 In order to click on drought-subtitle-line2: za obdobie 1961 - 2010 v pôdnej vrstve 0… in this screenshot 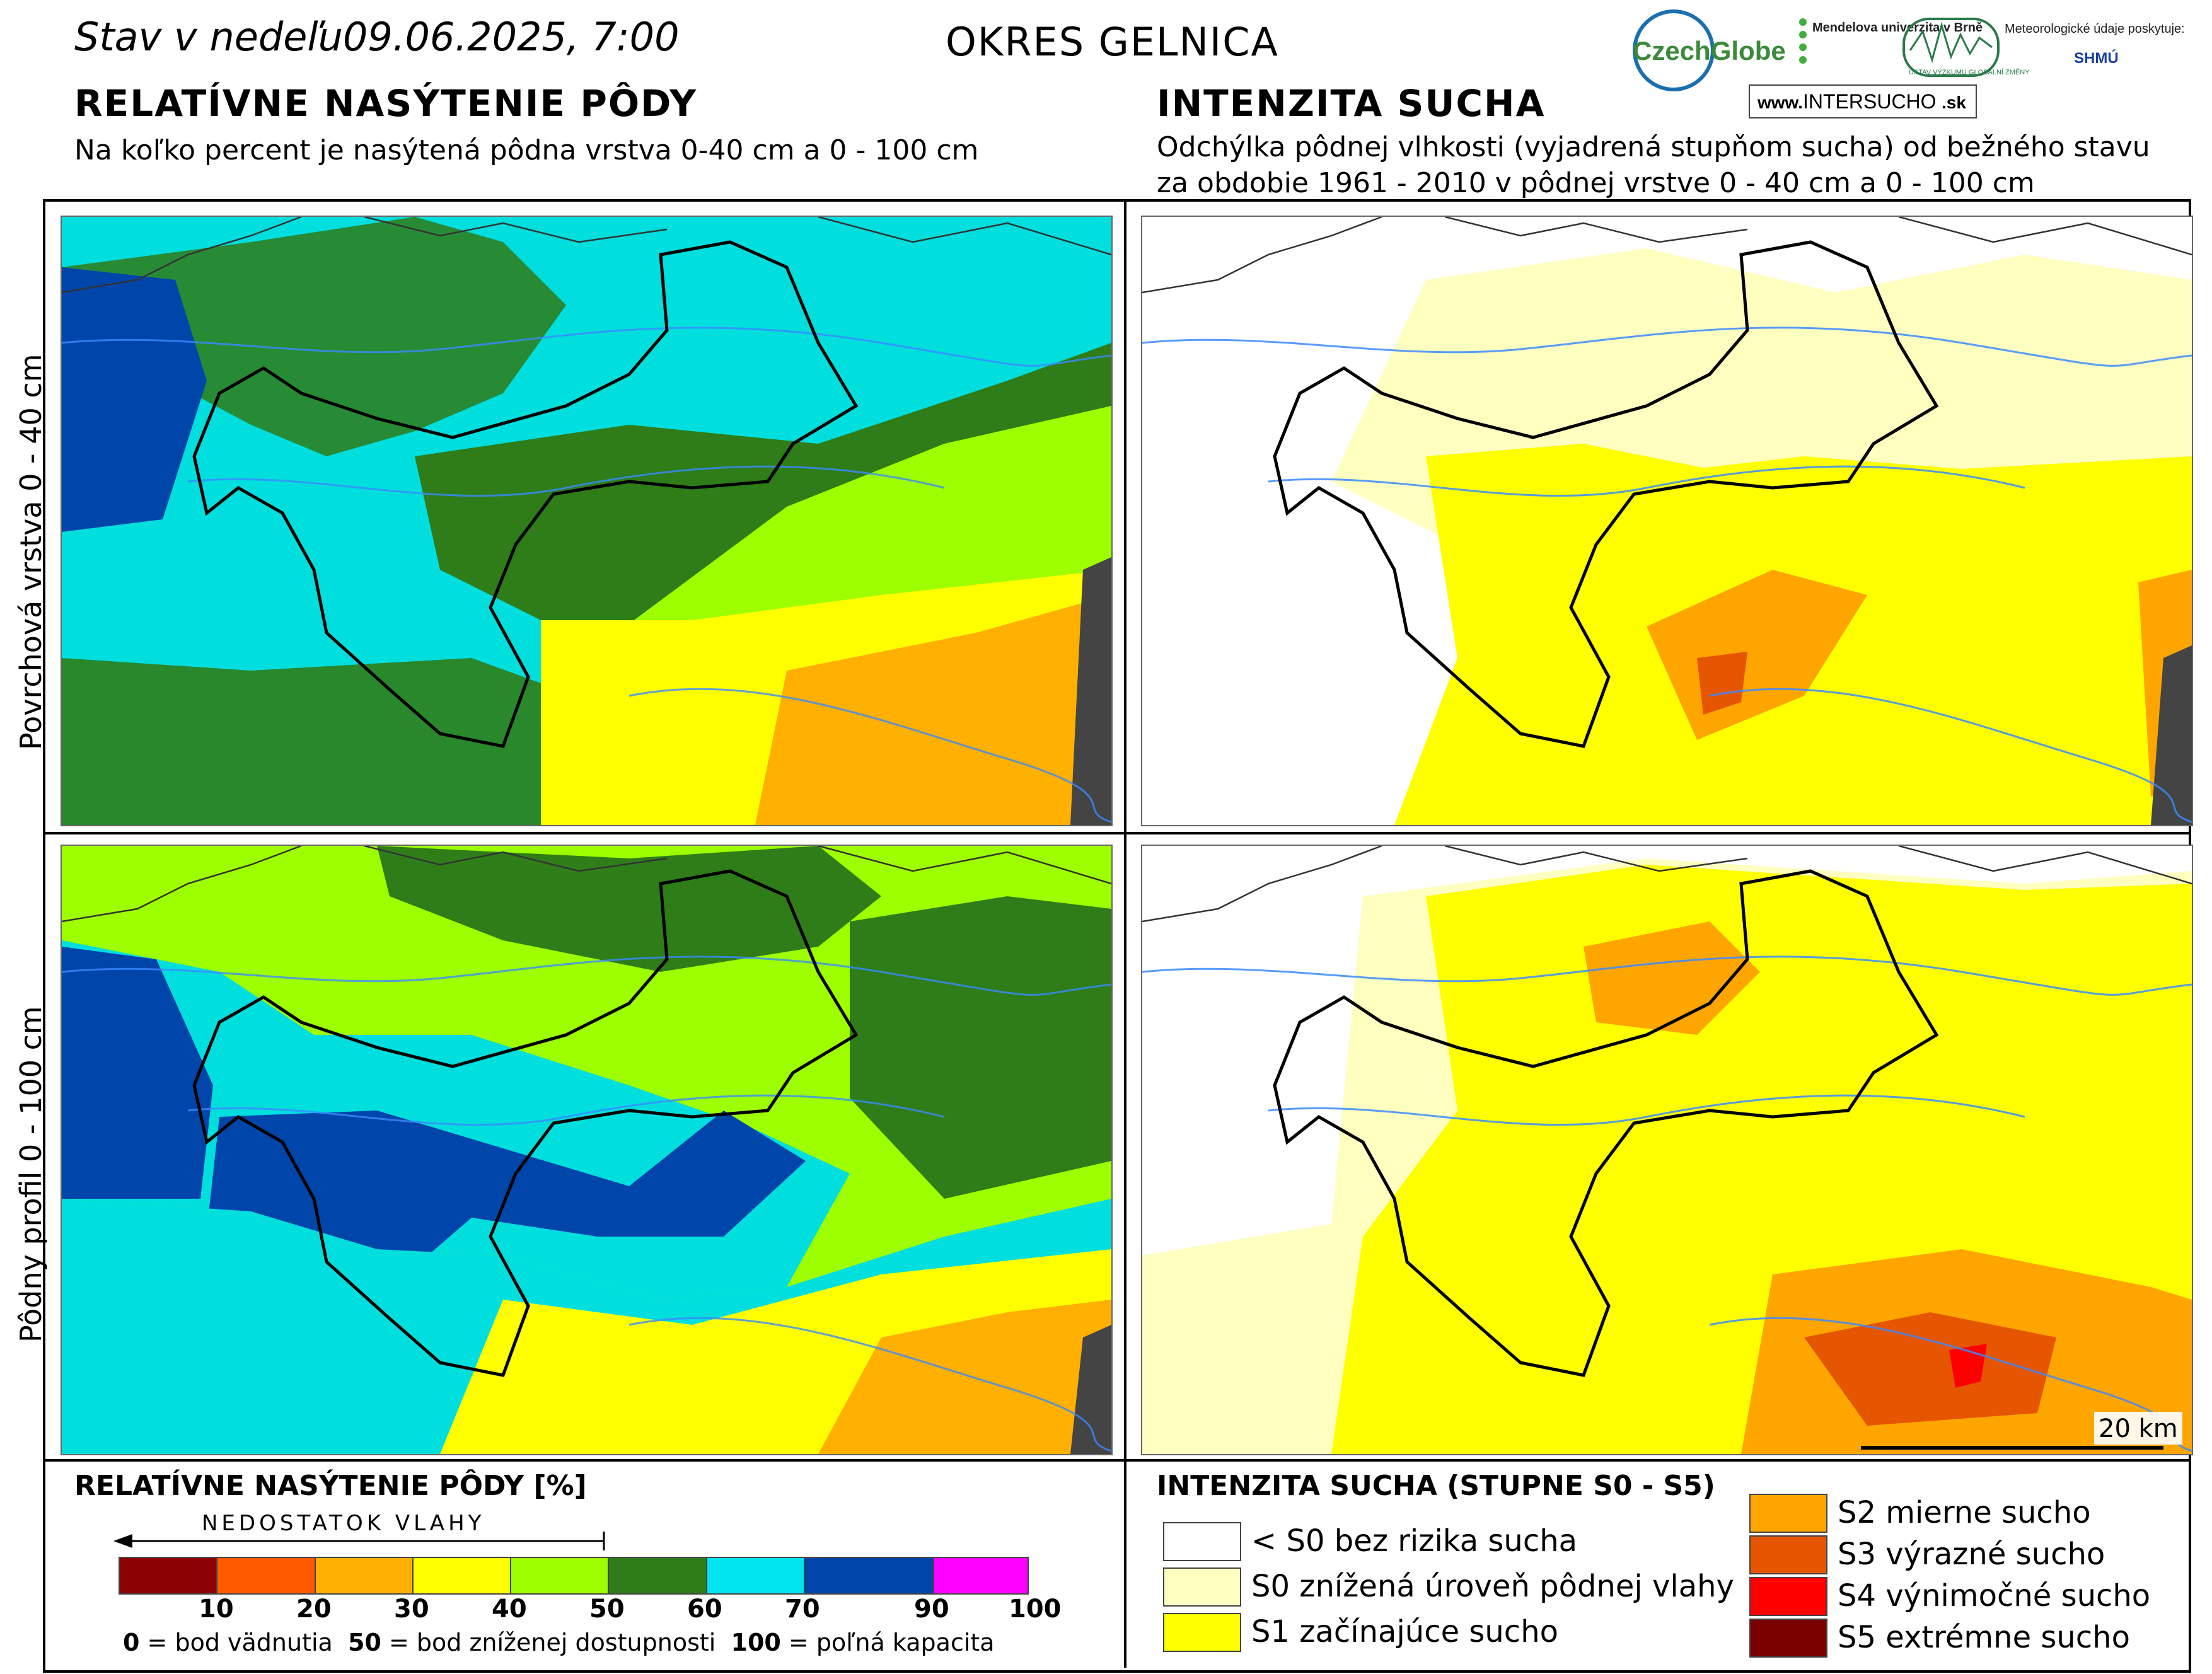, I will do `click(1596, 183)`.